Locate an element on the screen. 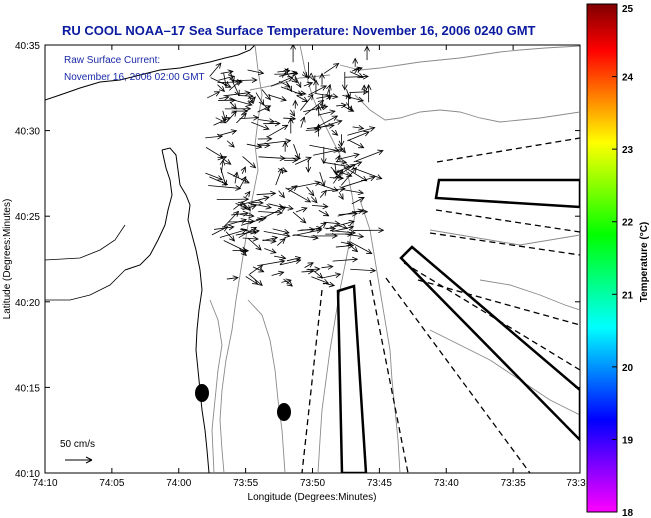 This screenshot has width=651, height=518. colorbar-tick-label: 21 is located at coordinates (628, 295).